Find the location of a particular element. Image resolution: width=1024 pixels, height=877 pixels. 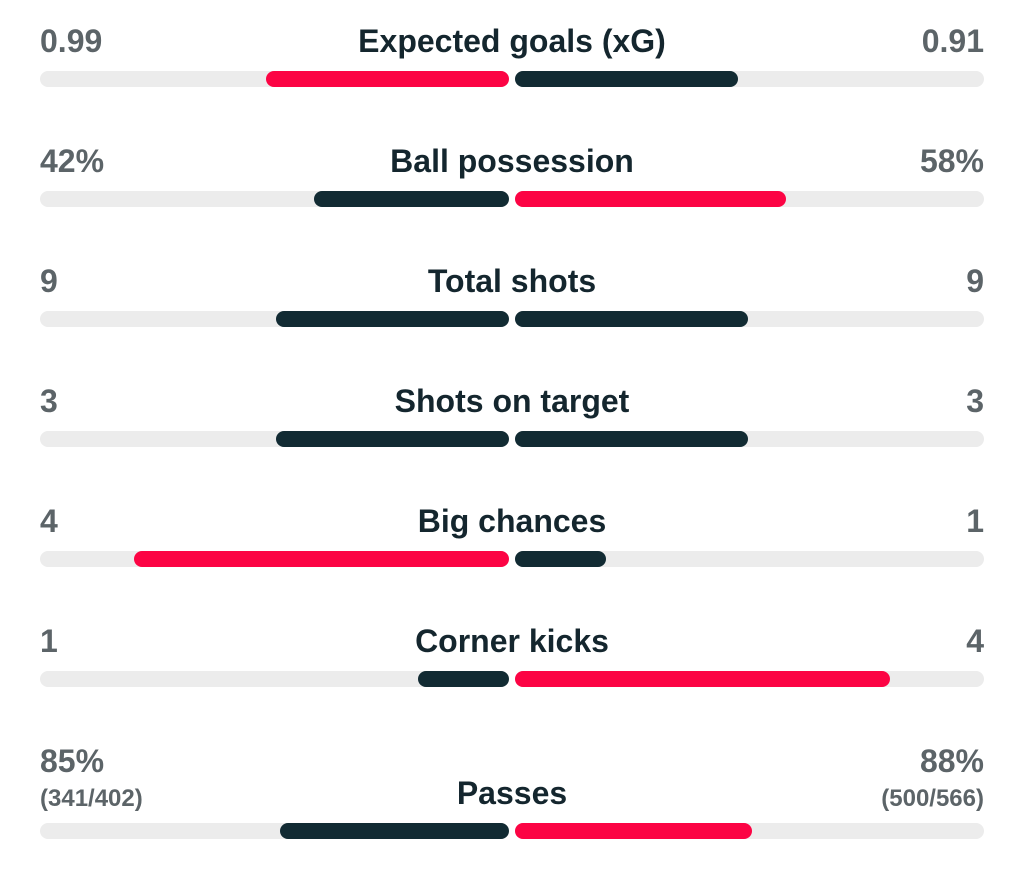

stat-left-value-main: 3 is located at coordinates (49, 401).